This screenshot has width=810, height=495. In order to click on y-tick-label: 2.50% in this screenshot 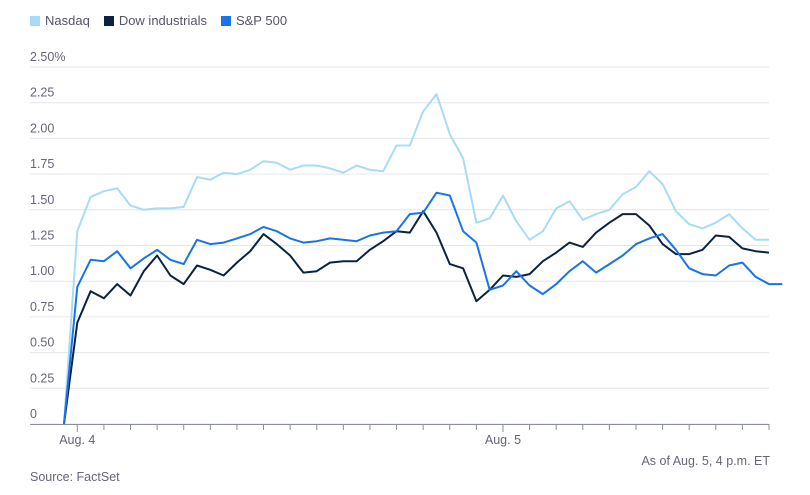, I will do `click(47, 57)`.